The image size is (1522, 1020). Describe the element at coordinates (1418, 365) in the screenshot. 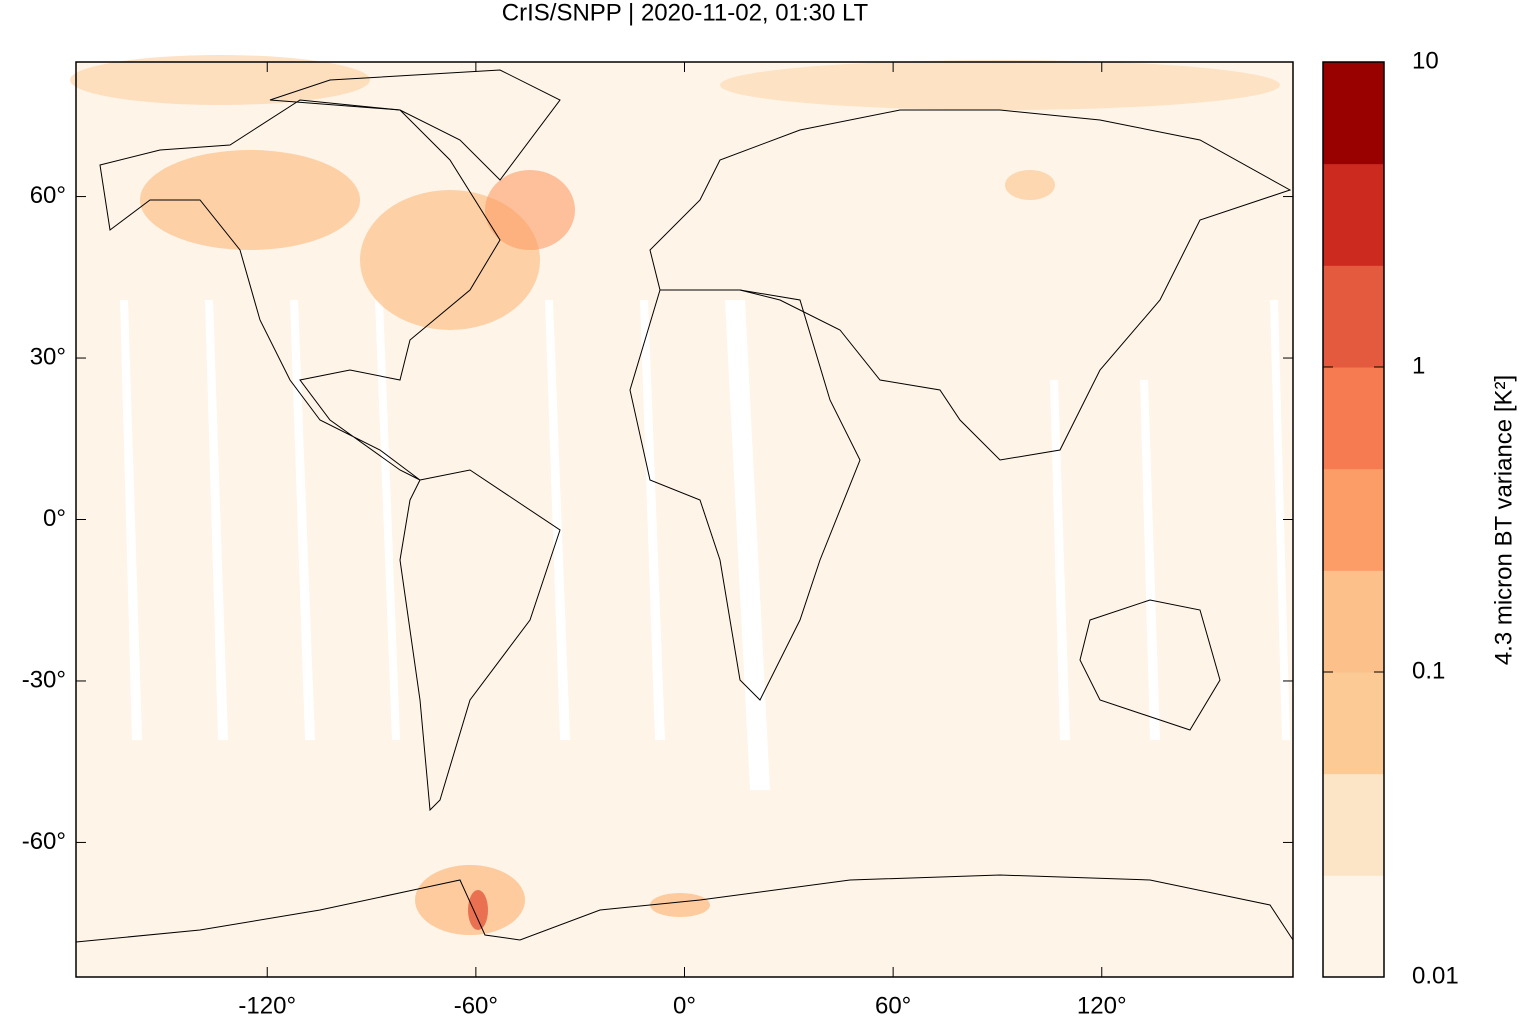

I see `colorbar-tick-label: 1` at that location.